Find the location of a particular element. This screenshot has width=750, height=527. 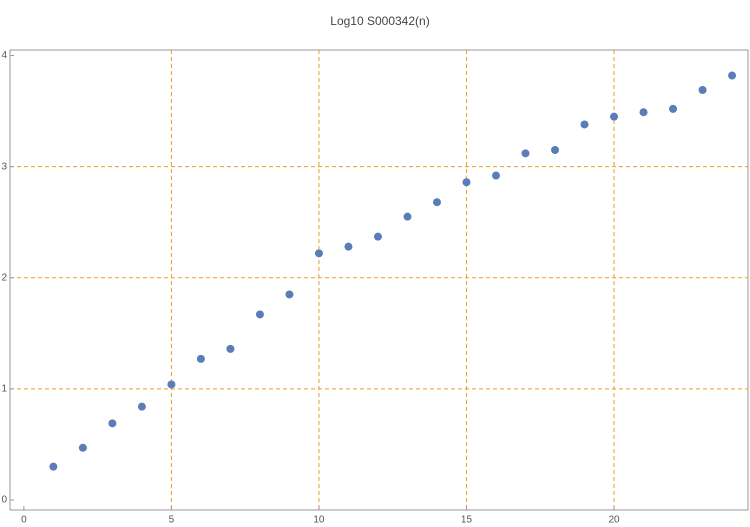

y-tick-label: 1 is located at coordinates (4, 389).